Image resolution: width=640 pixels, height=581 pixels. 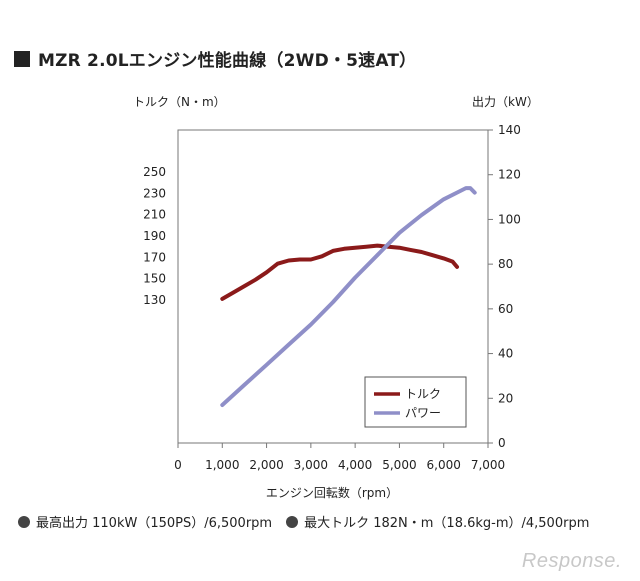 I want to click on y-left-tick-label: 170, so click(x=154, y=257).